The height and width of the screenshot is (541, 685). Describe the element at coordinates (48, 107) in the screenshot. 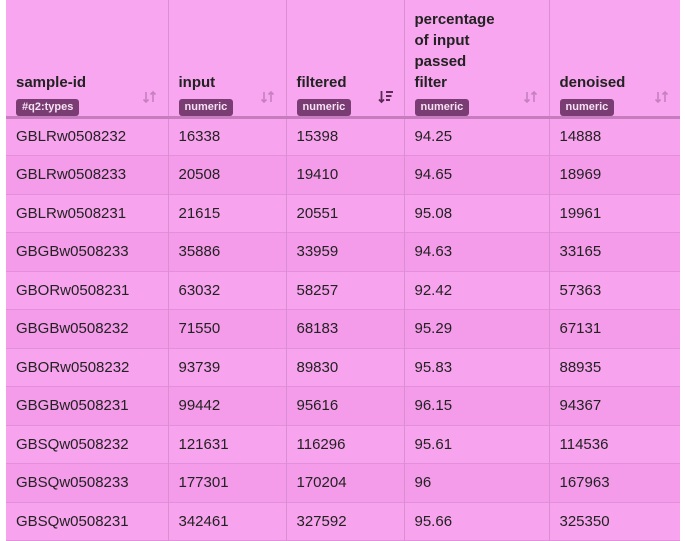

I see `column-type-badge: #q2:types` at that location.